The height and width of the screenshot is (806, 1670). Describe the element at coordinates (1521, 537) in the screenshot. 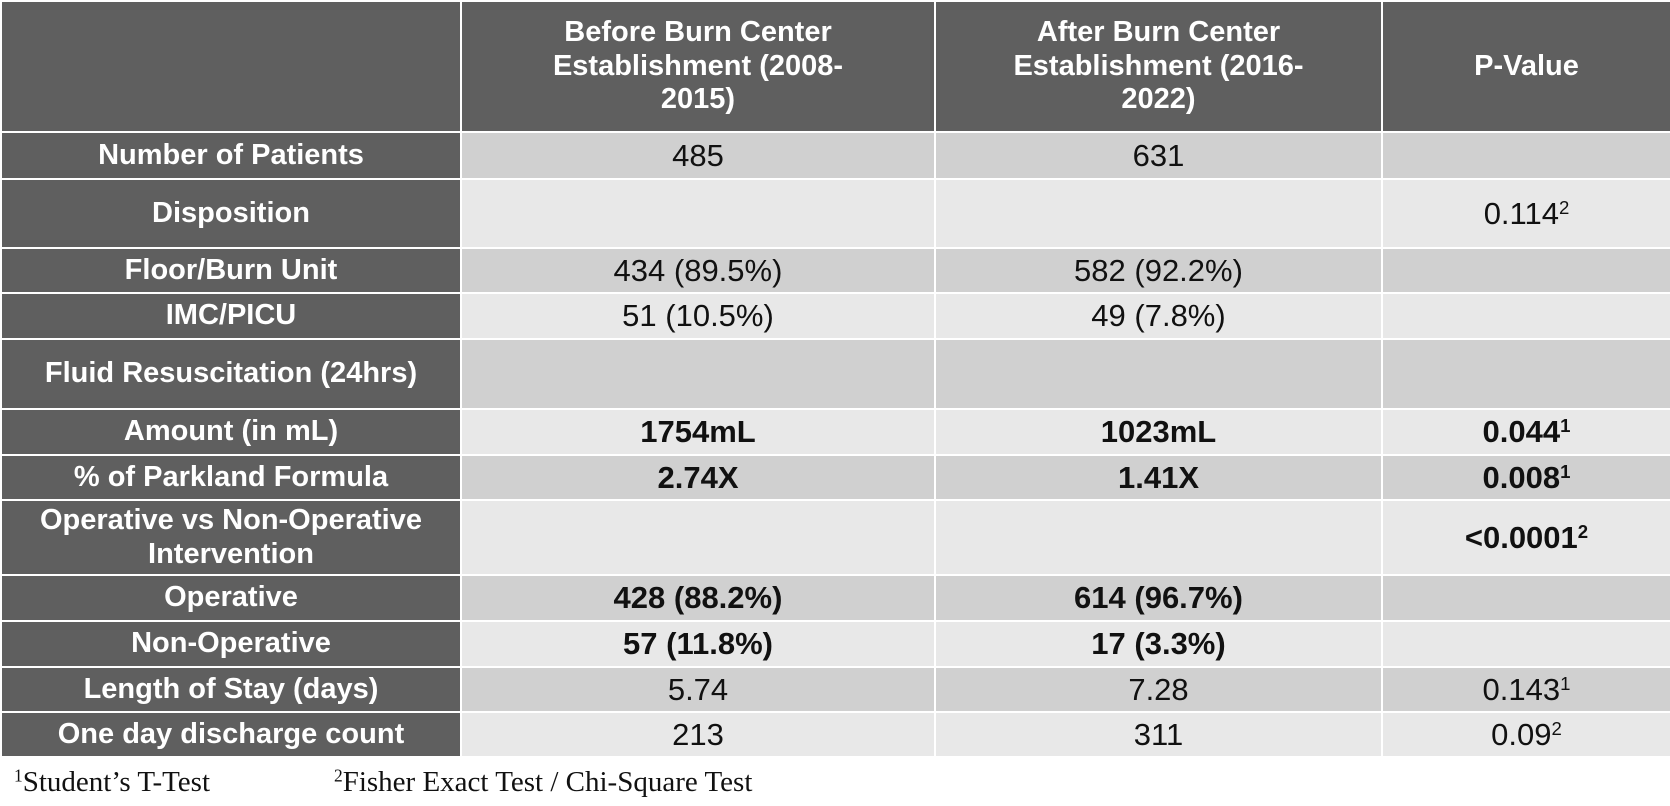

I see `p-value: <0.0001` at that location.